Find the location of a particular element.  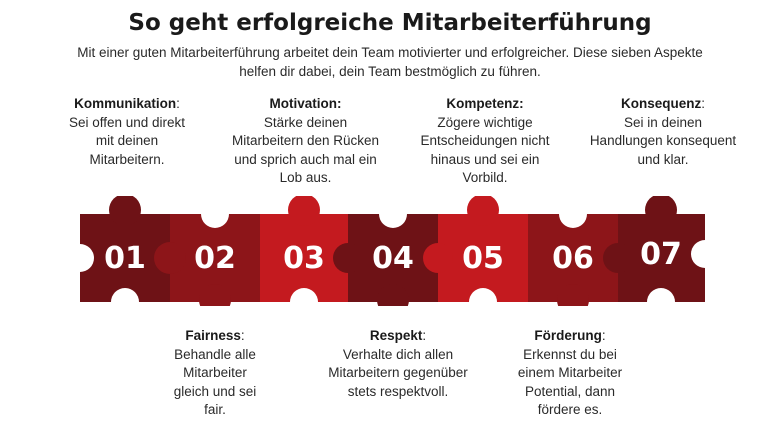

piece-number: 01 is located at coordinates (125, 258).